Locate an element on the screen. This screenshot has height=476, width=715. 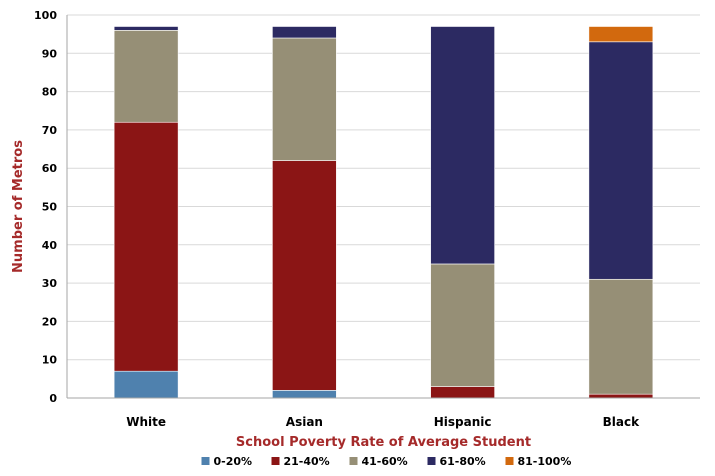
y-tick-label: 10 is located at coordinates (50, 360).